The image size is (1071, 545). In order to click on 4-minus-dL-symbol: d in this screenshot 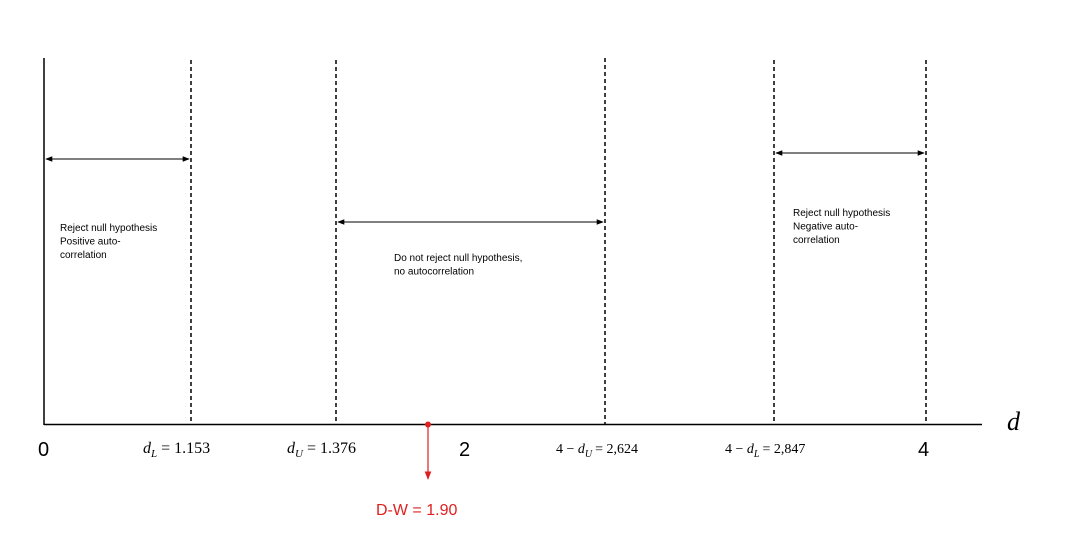, I will do `click(751, 449)`.